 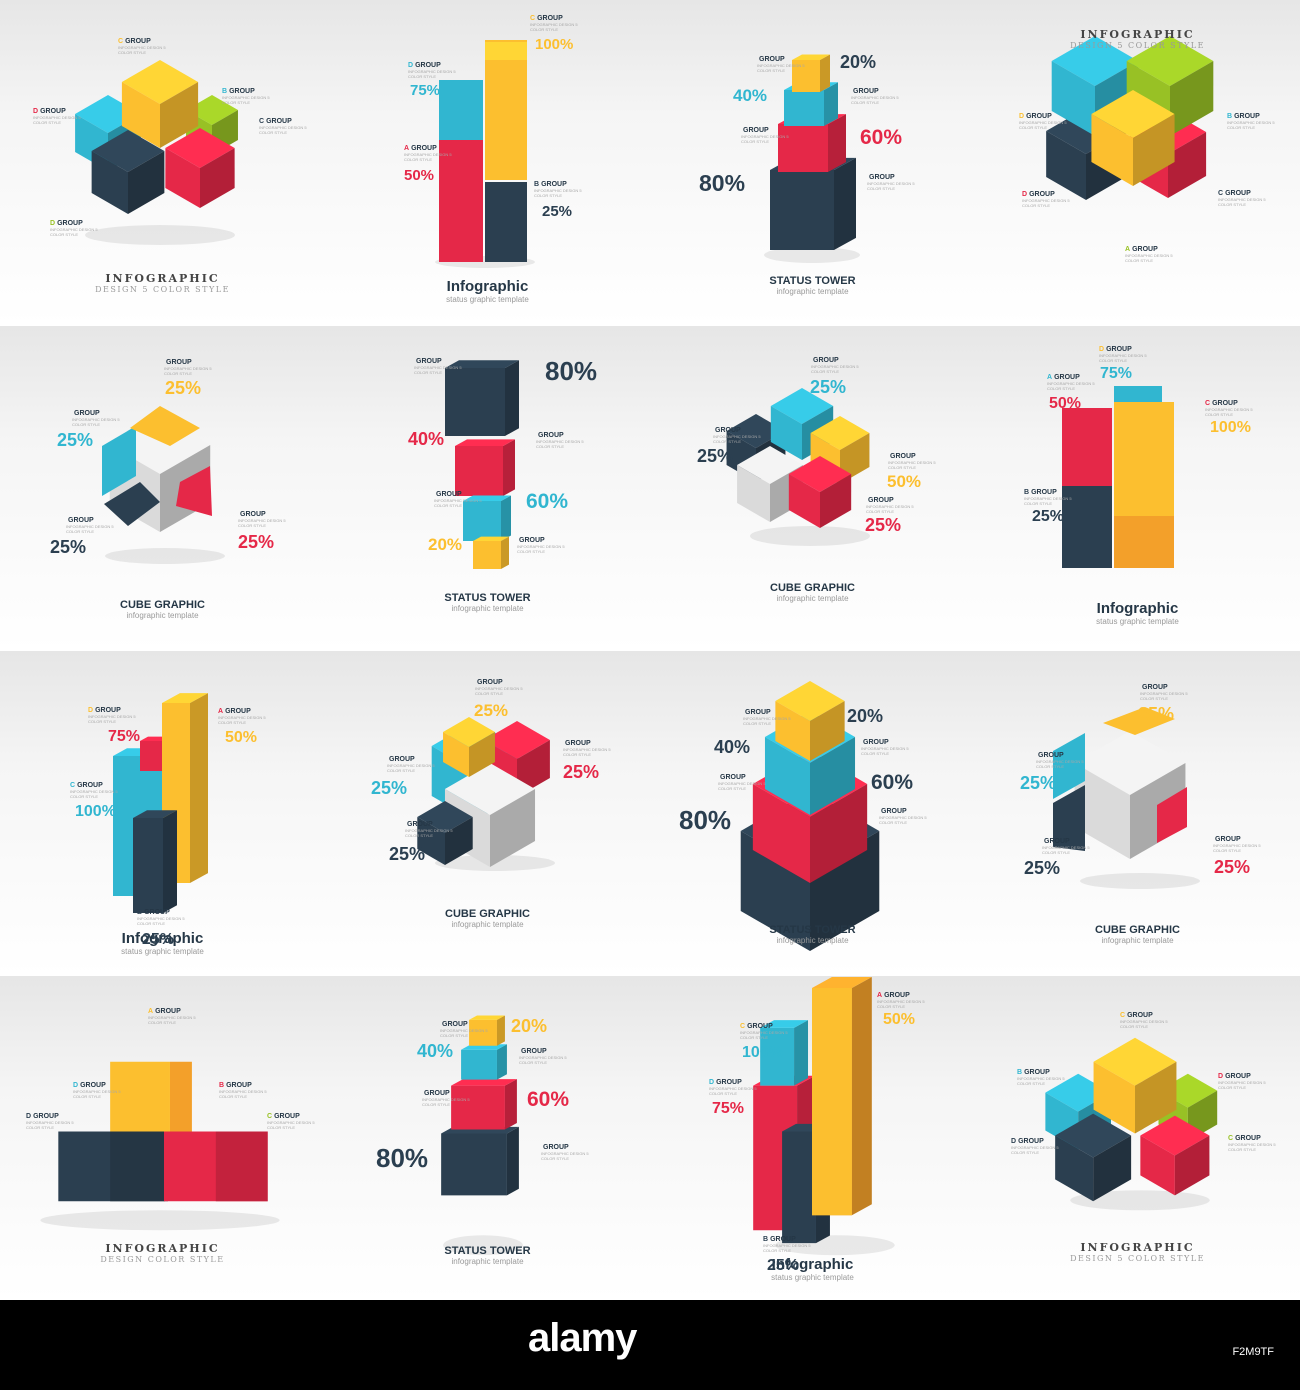 What do you see at coordinates (837, 143) in the screenshot?
I see `block-60-side` at bounding box center [837, 143].